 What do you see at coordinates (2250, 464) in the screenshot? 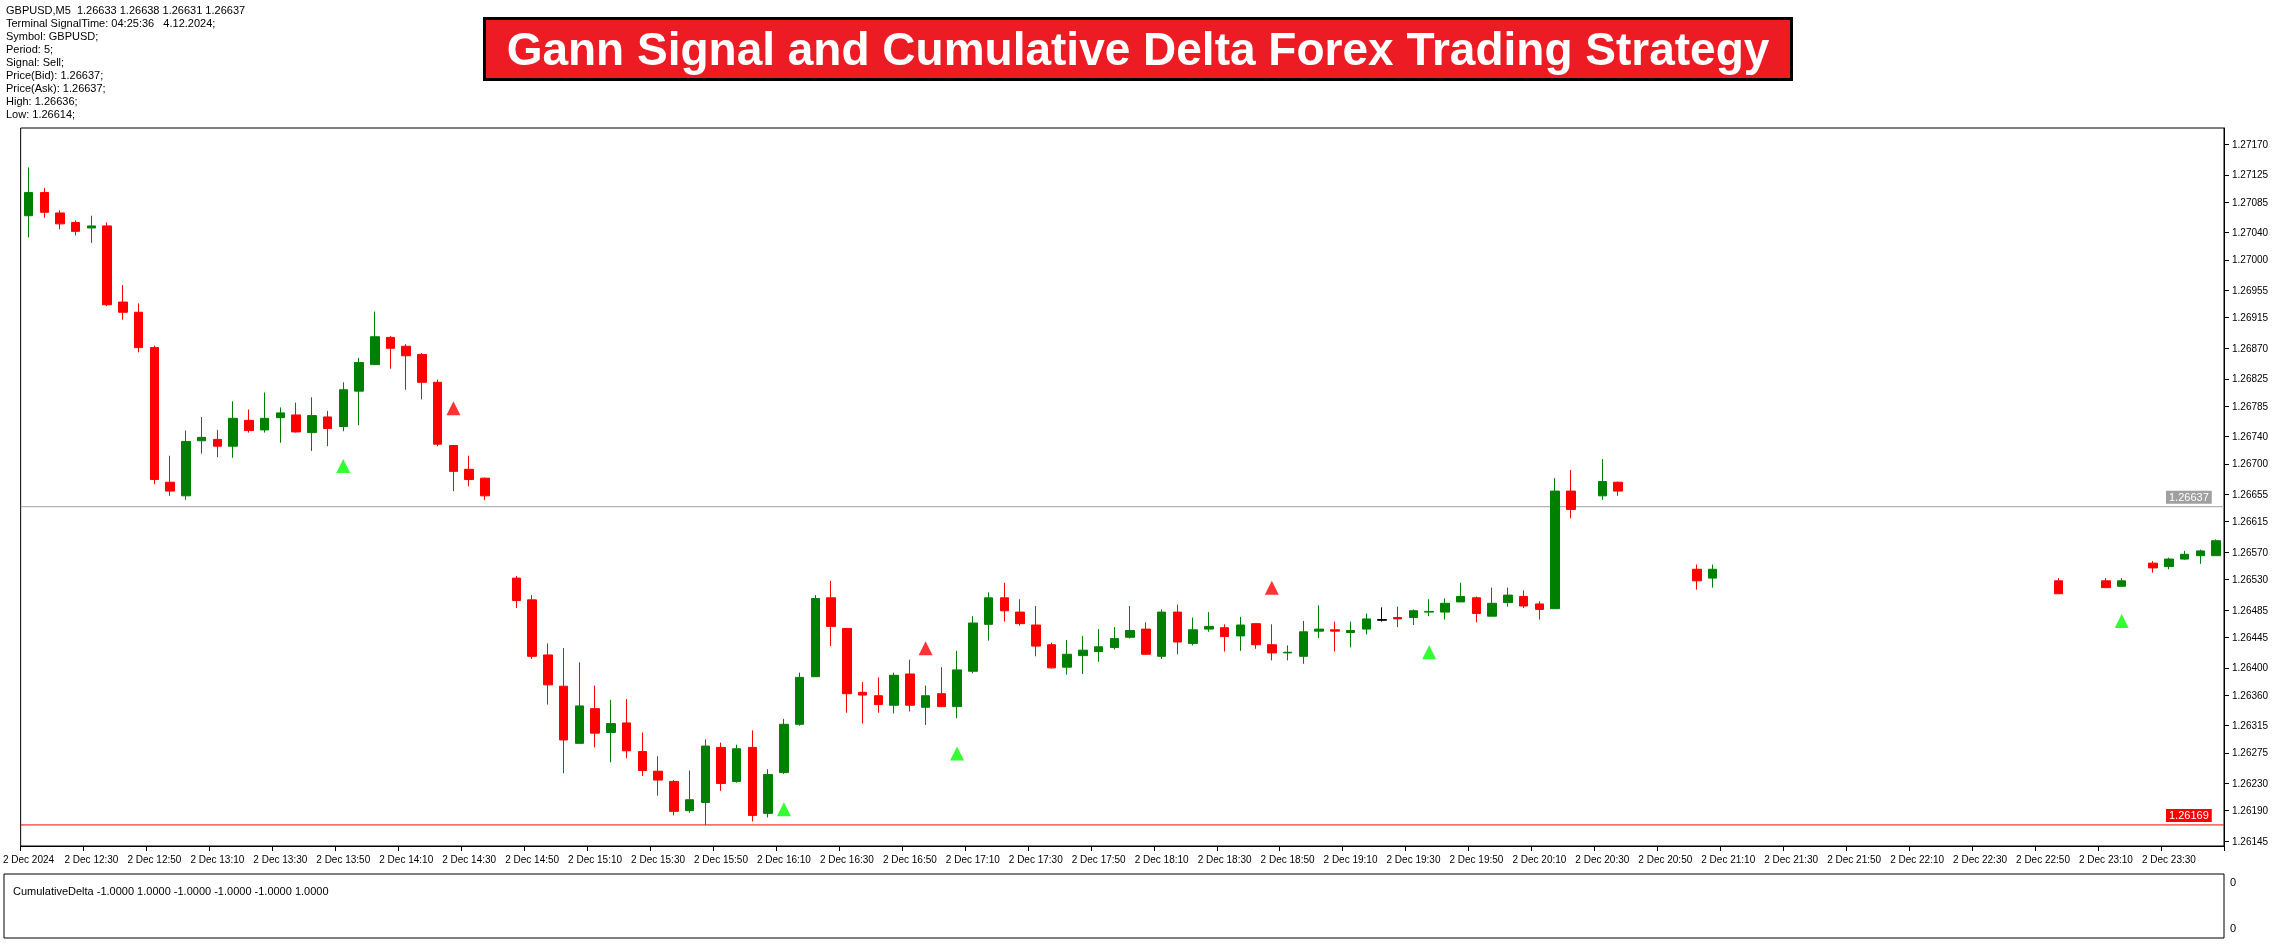
I see `y-tick-label: 1.26700` at bounding box center [2250, 464].